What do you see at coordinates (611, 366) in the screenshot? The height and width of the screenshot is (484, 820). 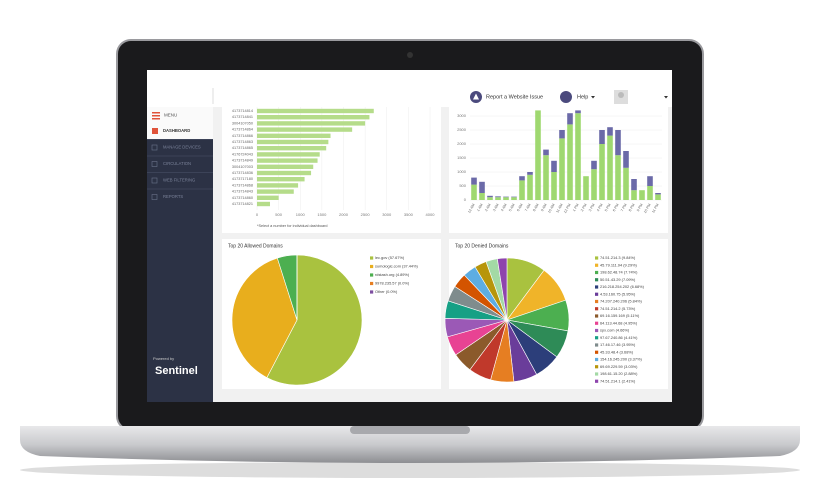 I see `legend-name: 69.69.229.59` at bounding box center [611, 366].